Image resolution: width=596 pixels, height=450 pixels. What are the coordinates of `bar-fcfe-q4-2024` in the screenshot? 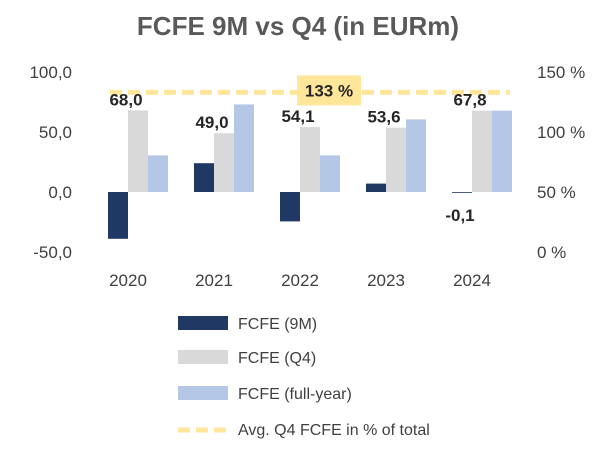 It's located at (482, 151).